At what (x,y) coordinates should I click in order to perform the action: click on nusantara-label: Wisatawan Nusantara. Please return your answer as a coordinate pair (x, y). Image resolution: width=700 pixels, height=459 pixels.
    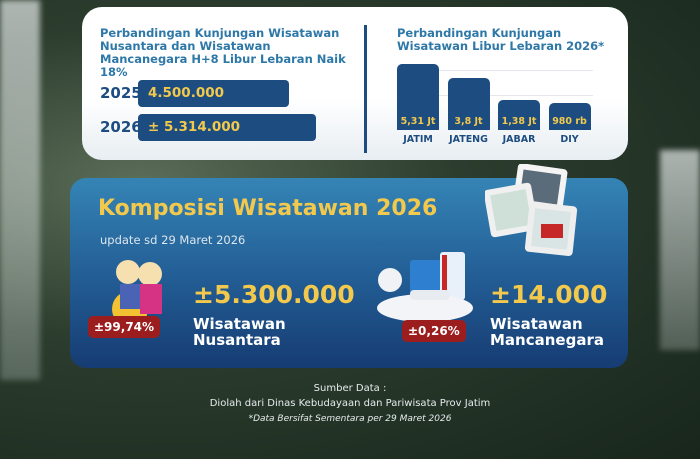
    Looking at the image, I should click on (239, 332).